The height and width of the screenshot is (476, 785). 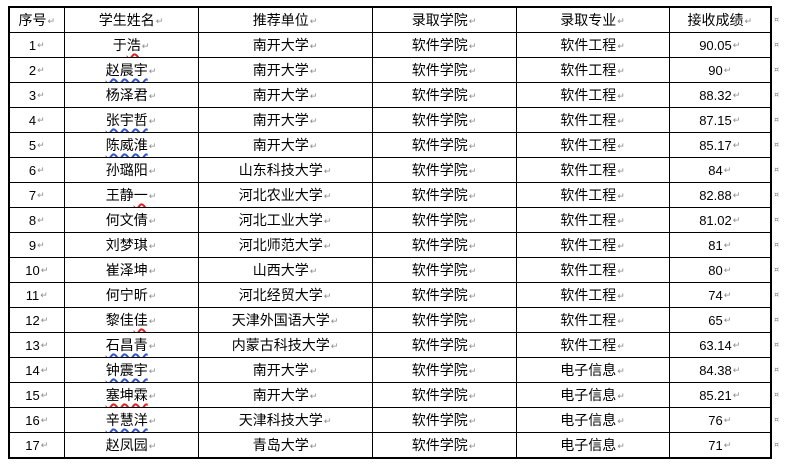 I want to click on cell-admission-score: 87.15↵, so click(x=720, y=120).